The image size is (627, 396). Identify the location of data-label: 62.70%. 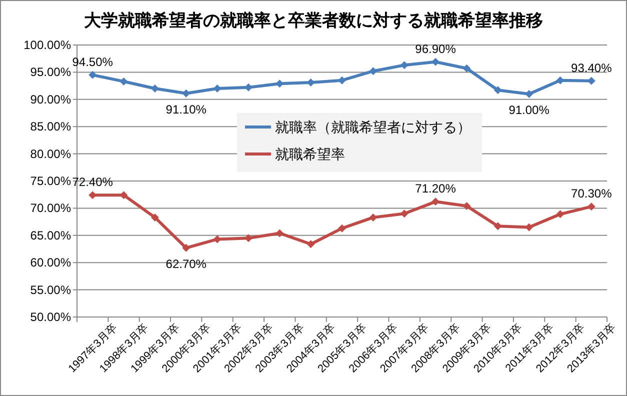
(186, 263).